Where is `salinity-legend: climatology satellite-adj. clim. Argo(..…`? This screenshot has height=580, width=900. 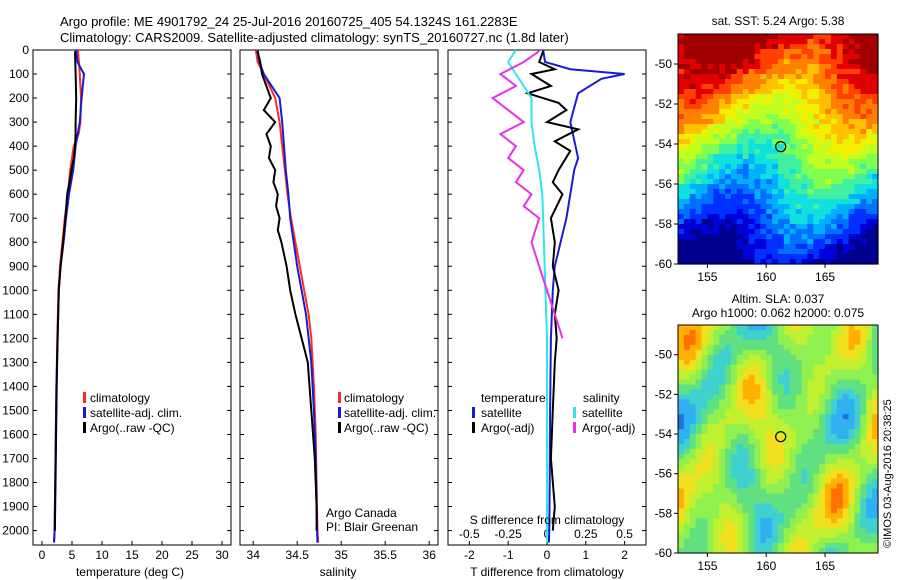
salinity-legend: climatology satellite-adj. clim. Argo(..… is located at coordinates (387, 413).